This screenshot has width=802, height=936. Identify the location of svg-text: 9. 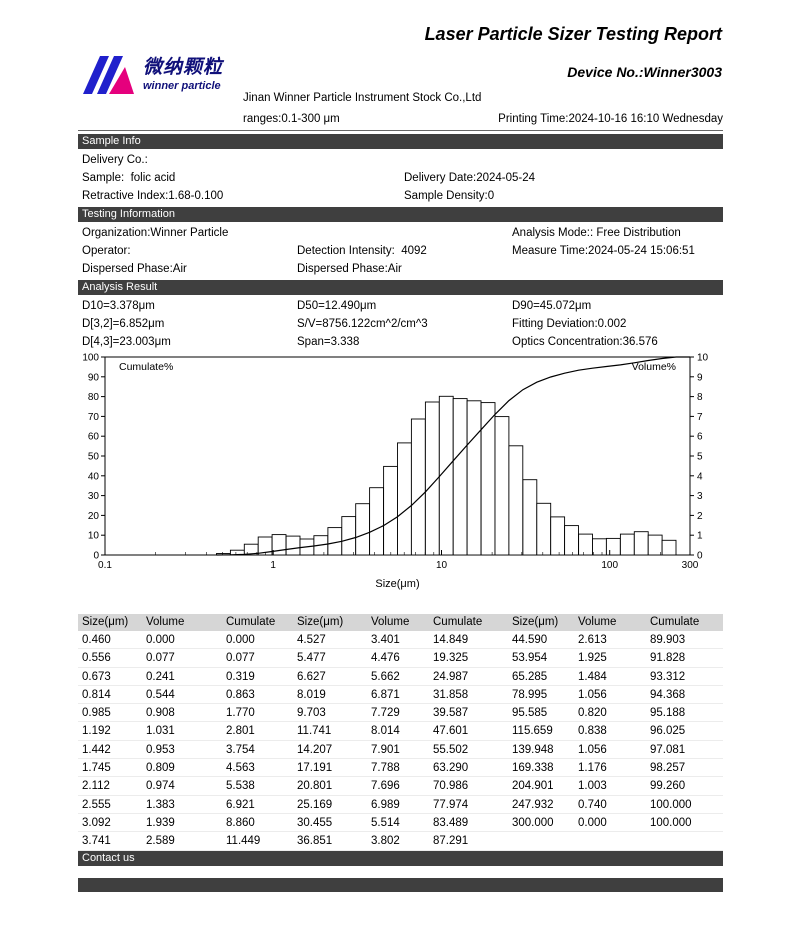
(700, 377).